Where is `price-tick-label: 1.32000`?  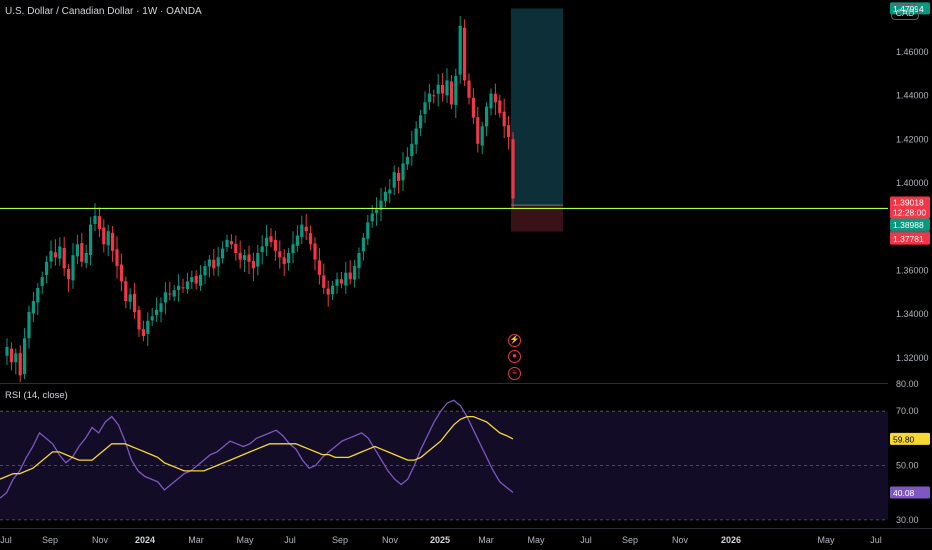 price-tick-label: 1.32000 is located at coordinates (912, 358).